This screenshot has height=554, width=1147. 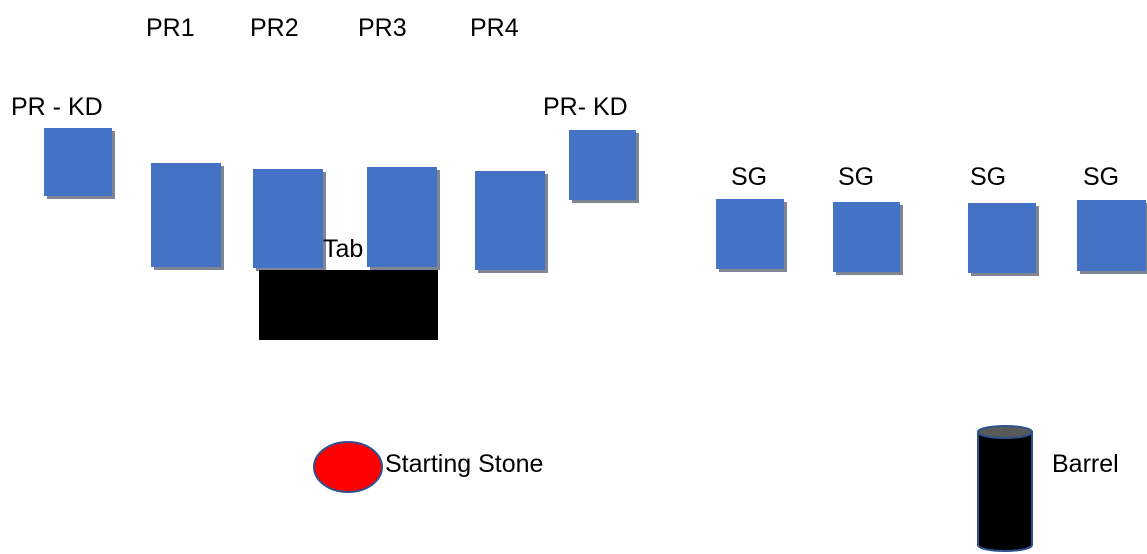 I want to click on pr3-block, so click(x=402, y=217).